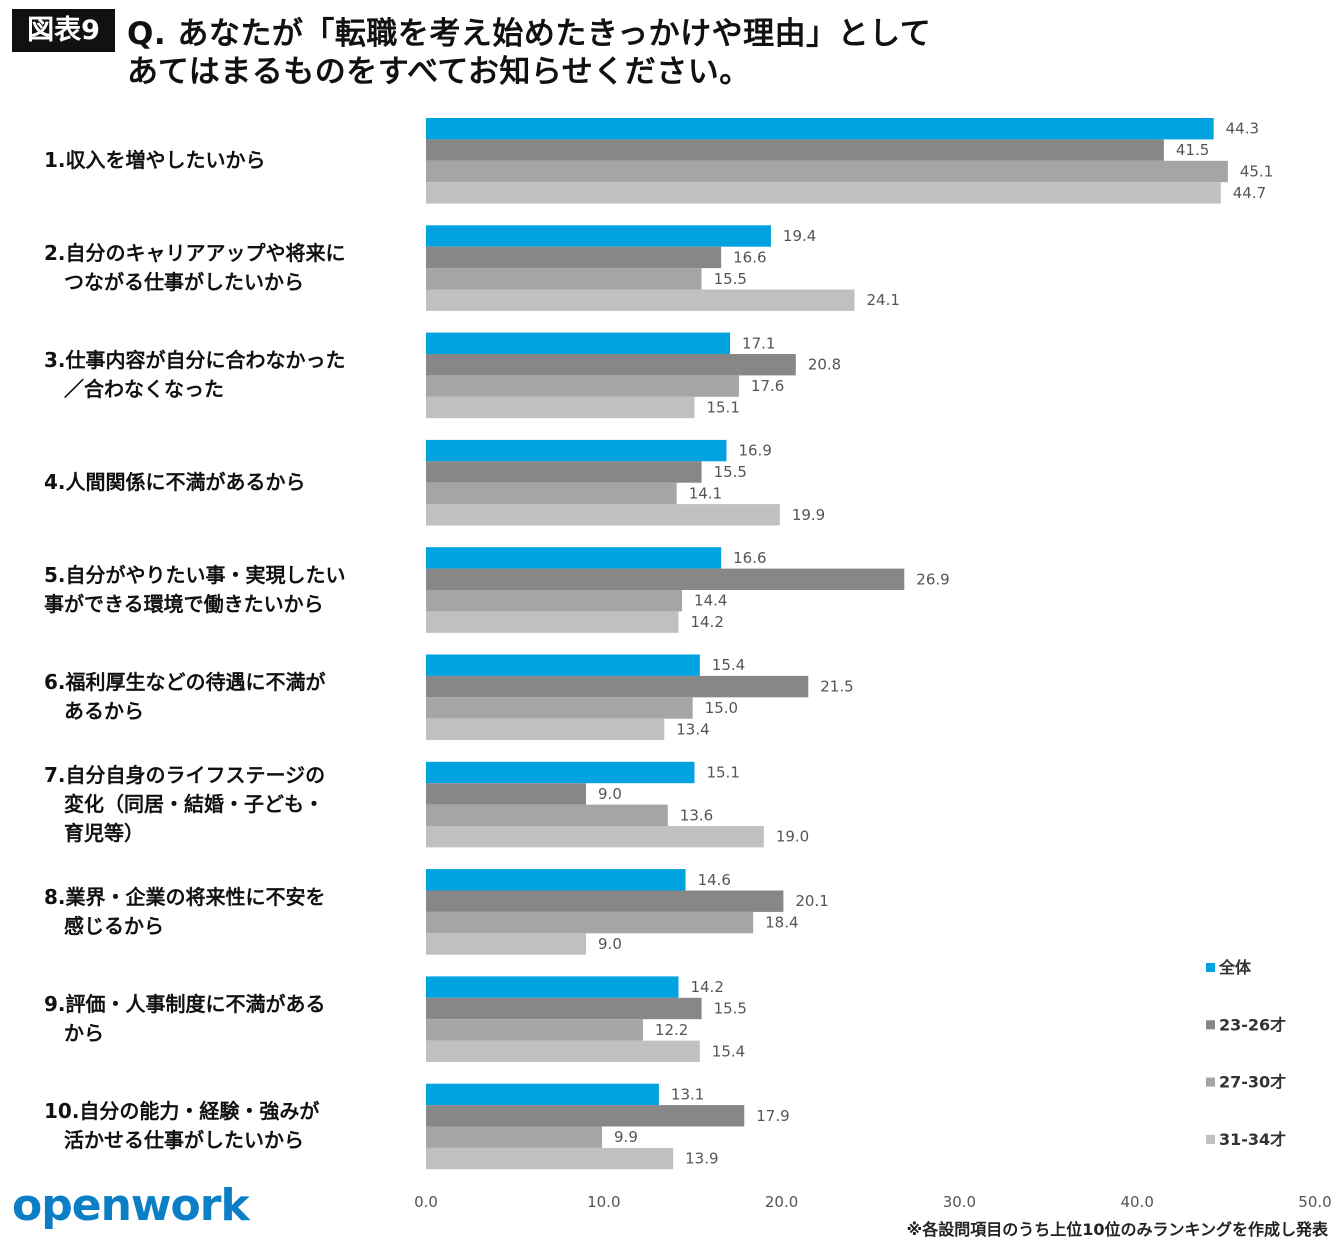 This screenshot has width=1340, height=1243. Describe the element at coordinates (705, 493) in the screenshot. I see `data-label: 14.1` at that location.